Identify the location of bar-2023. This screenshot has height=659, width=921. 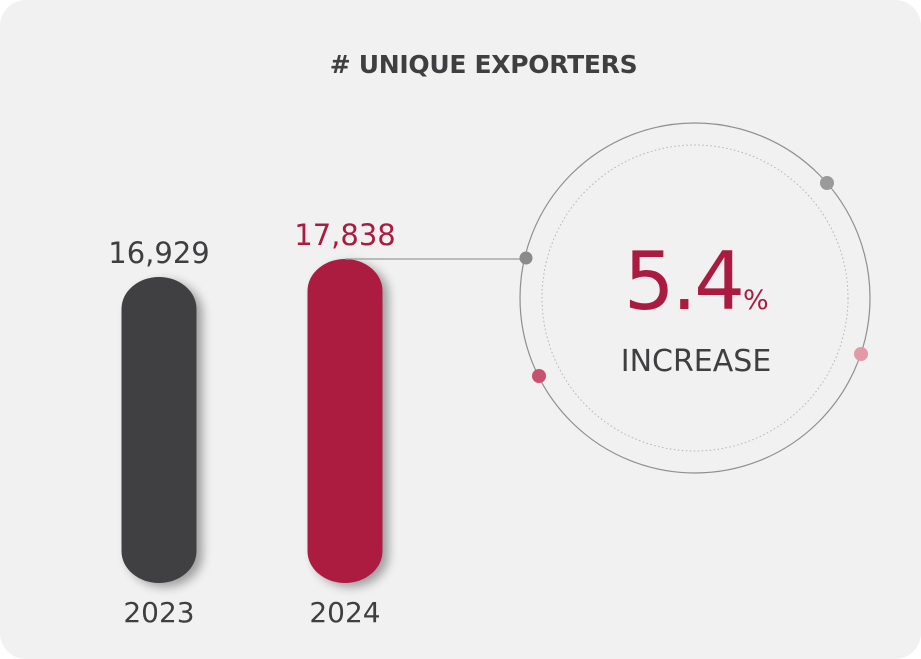
(159, 430).